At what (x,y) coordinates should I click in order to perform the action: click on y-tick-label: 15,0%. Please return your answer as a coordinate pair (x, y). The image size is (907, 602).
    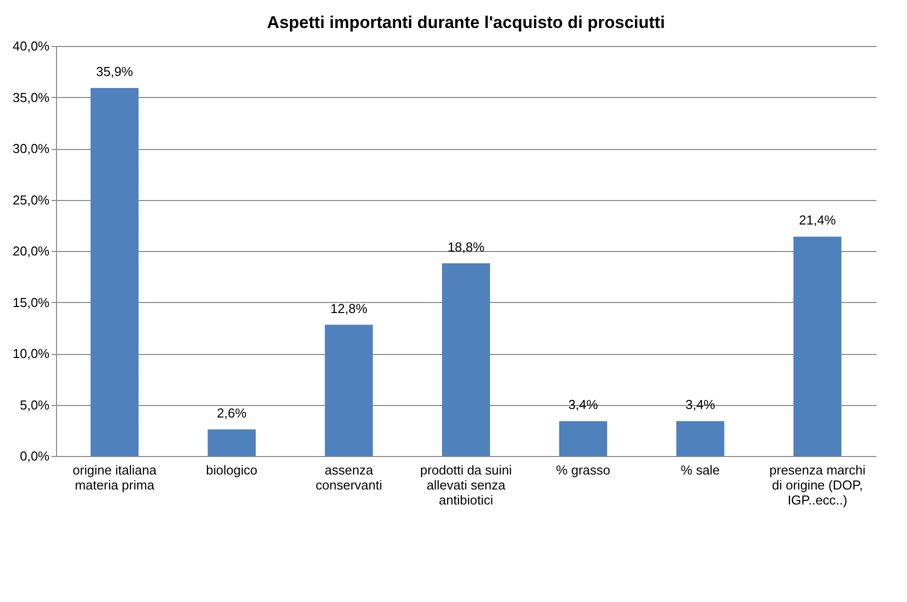
    Looking at the image, I should click on (31, 302).